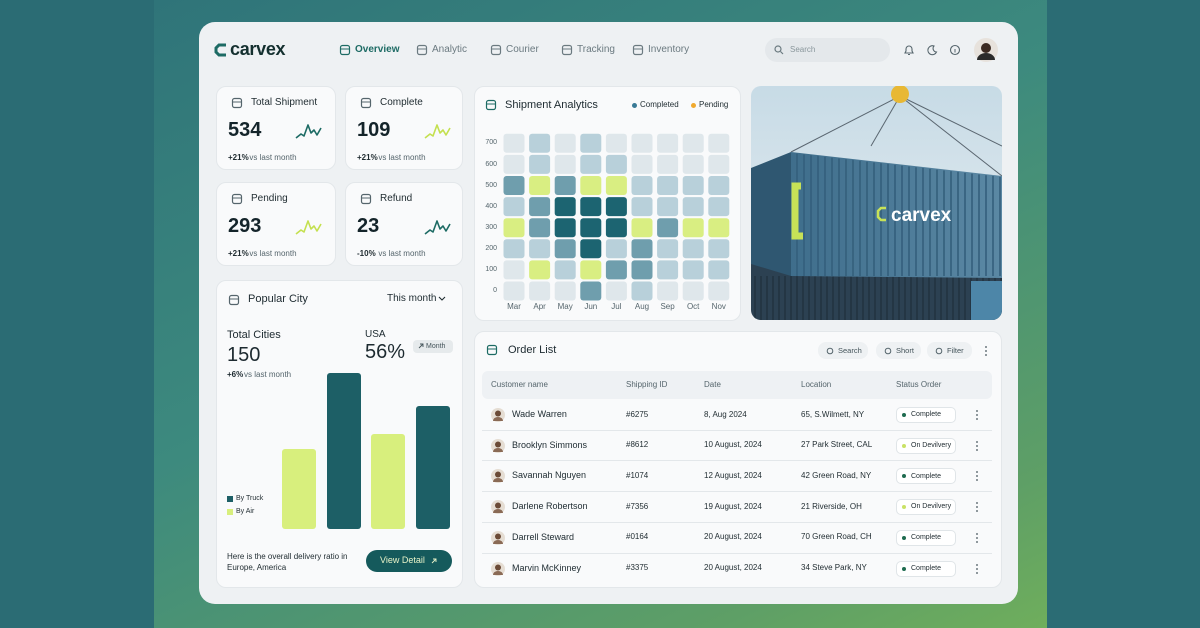 The height and width of the screenshot is (628, 1200). What do you see at coordinates (402, 560) in the screenshot?
I see `button-label: View Detail` at bounding box center [402, 560].